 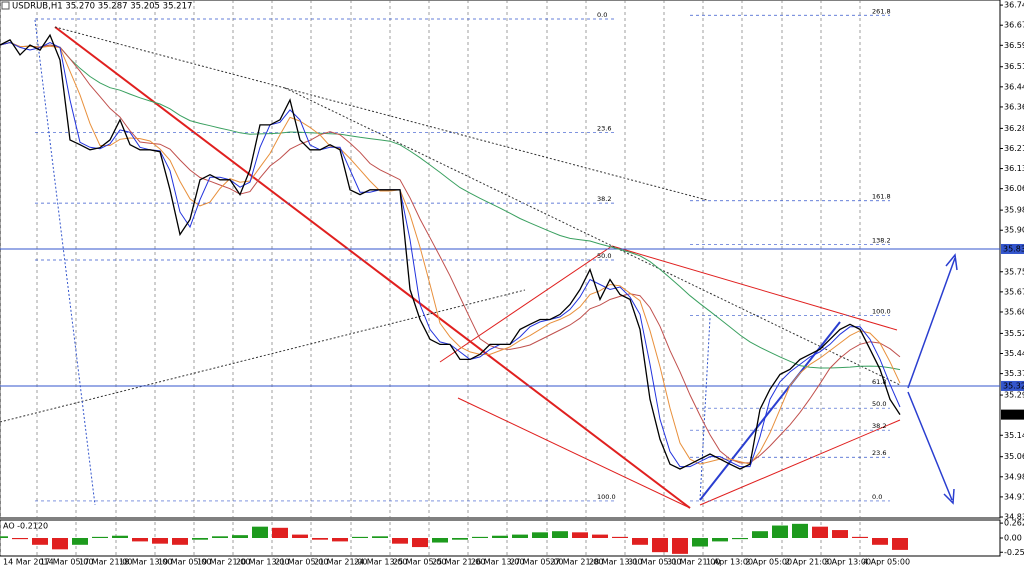 I want to click on y-tick-label: 35.750, so click(x=1014, y=271).